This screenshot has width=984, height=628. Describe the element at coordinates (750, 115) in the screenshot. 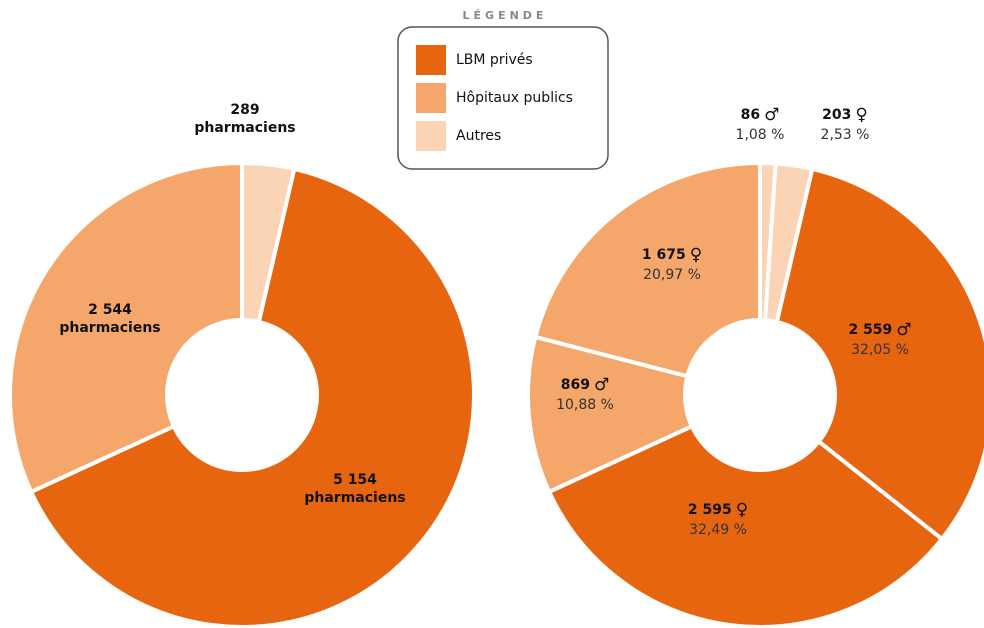

I see `value-number: 86` at that location.